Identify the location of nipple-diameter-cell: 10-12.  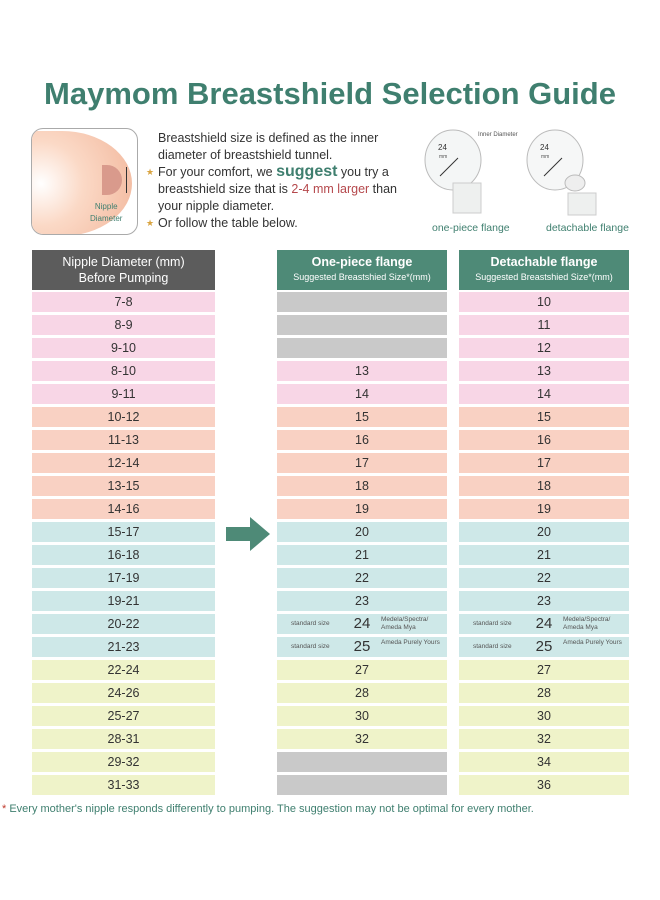
(123, 417).